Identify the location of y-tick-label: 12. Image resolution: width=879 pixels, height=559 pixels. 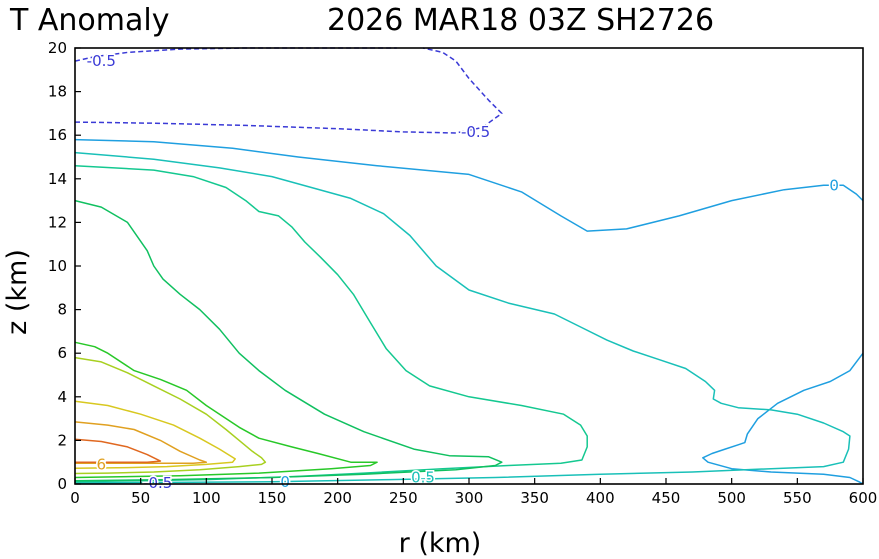
(57, 222).